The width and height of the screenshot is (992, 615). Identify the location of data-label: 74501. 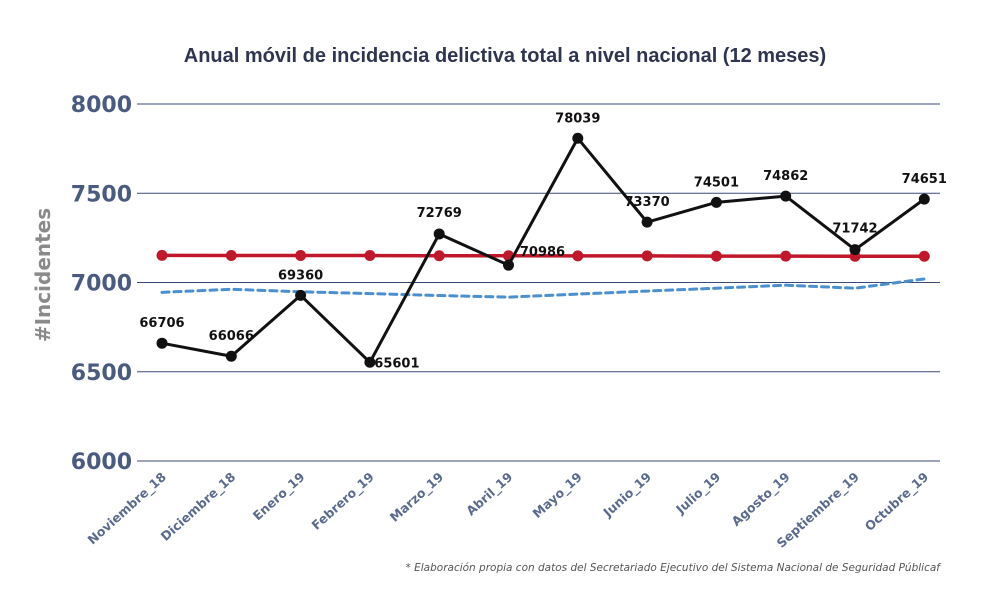
(716, 182).